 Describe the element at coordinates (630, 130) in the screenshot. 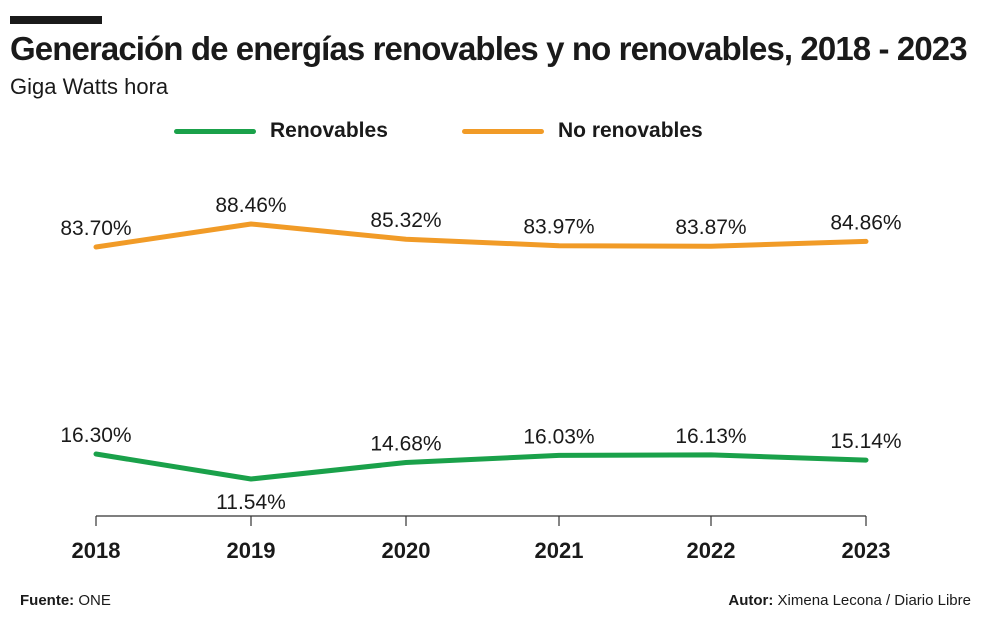

I see `legend-label-no-renovables: No renovables` at that location.